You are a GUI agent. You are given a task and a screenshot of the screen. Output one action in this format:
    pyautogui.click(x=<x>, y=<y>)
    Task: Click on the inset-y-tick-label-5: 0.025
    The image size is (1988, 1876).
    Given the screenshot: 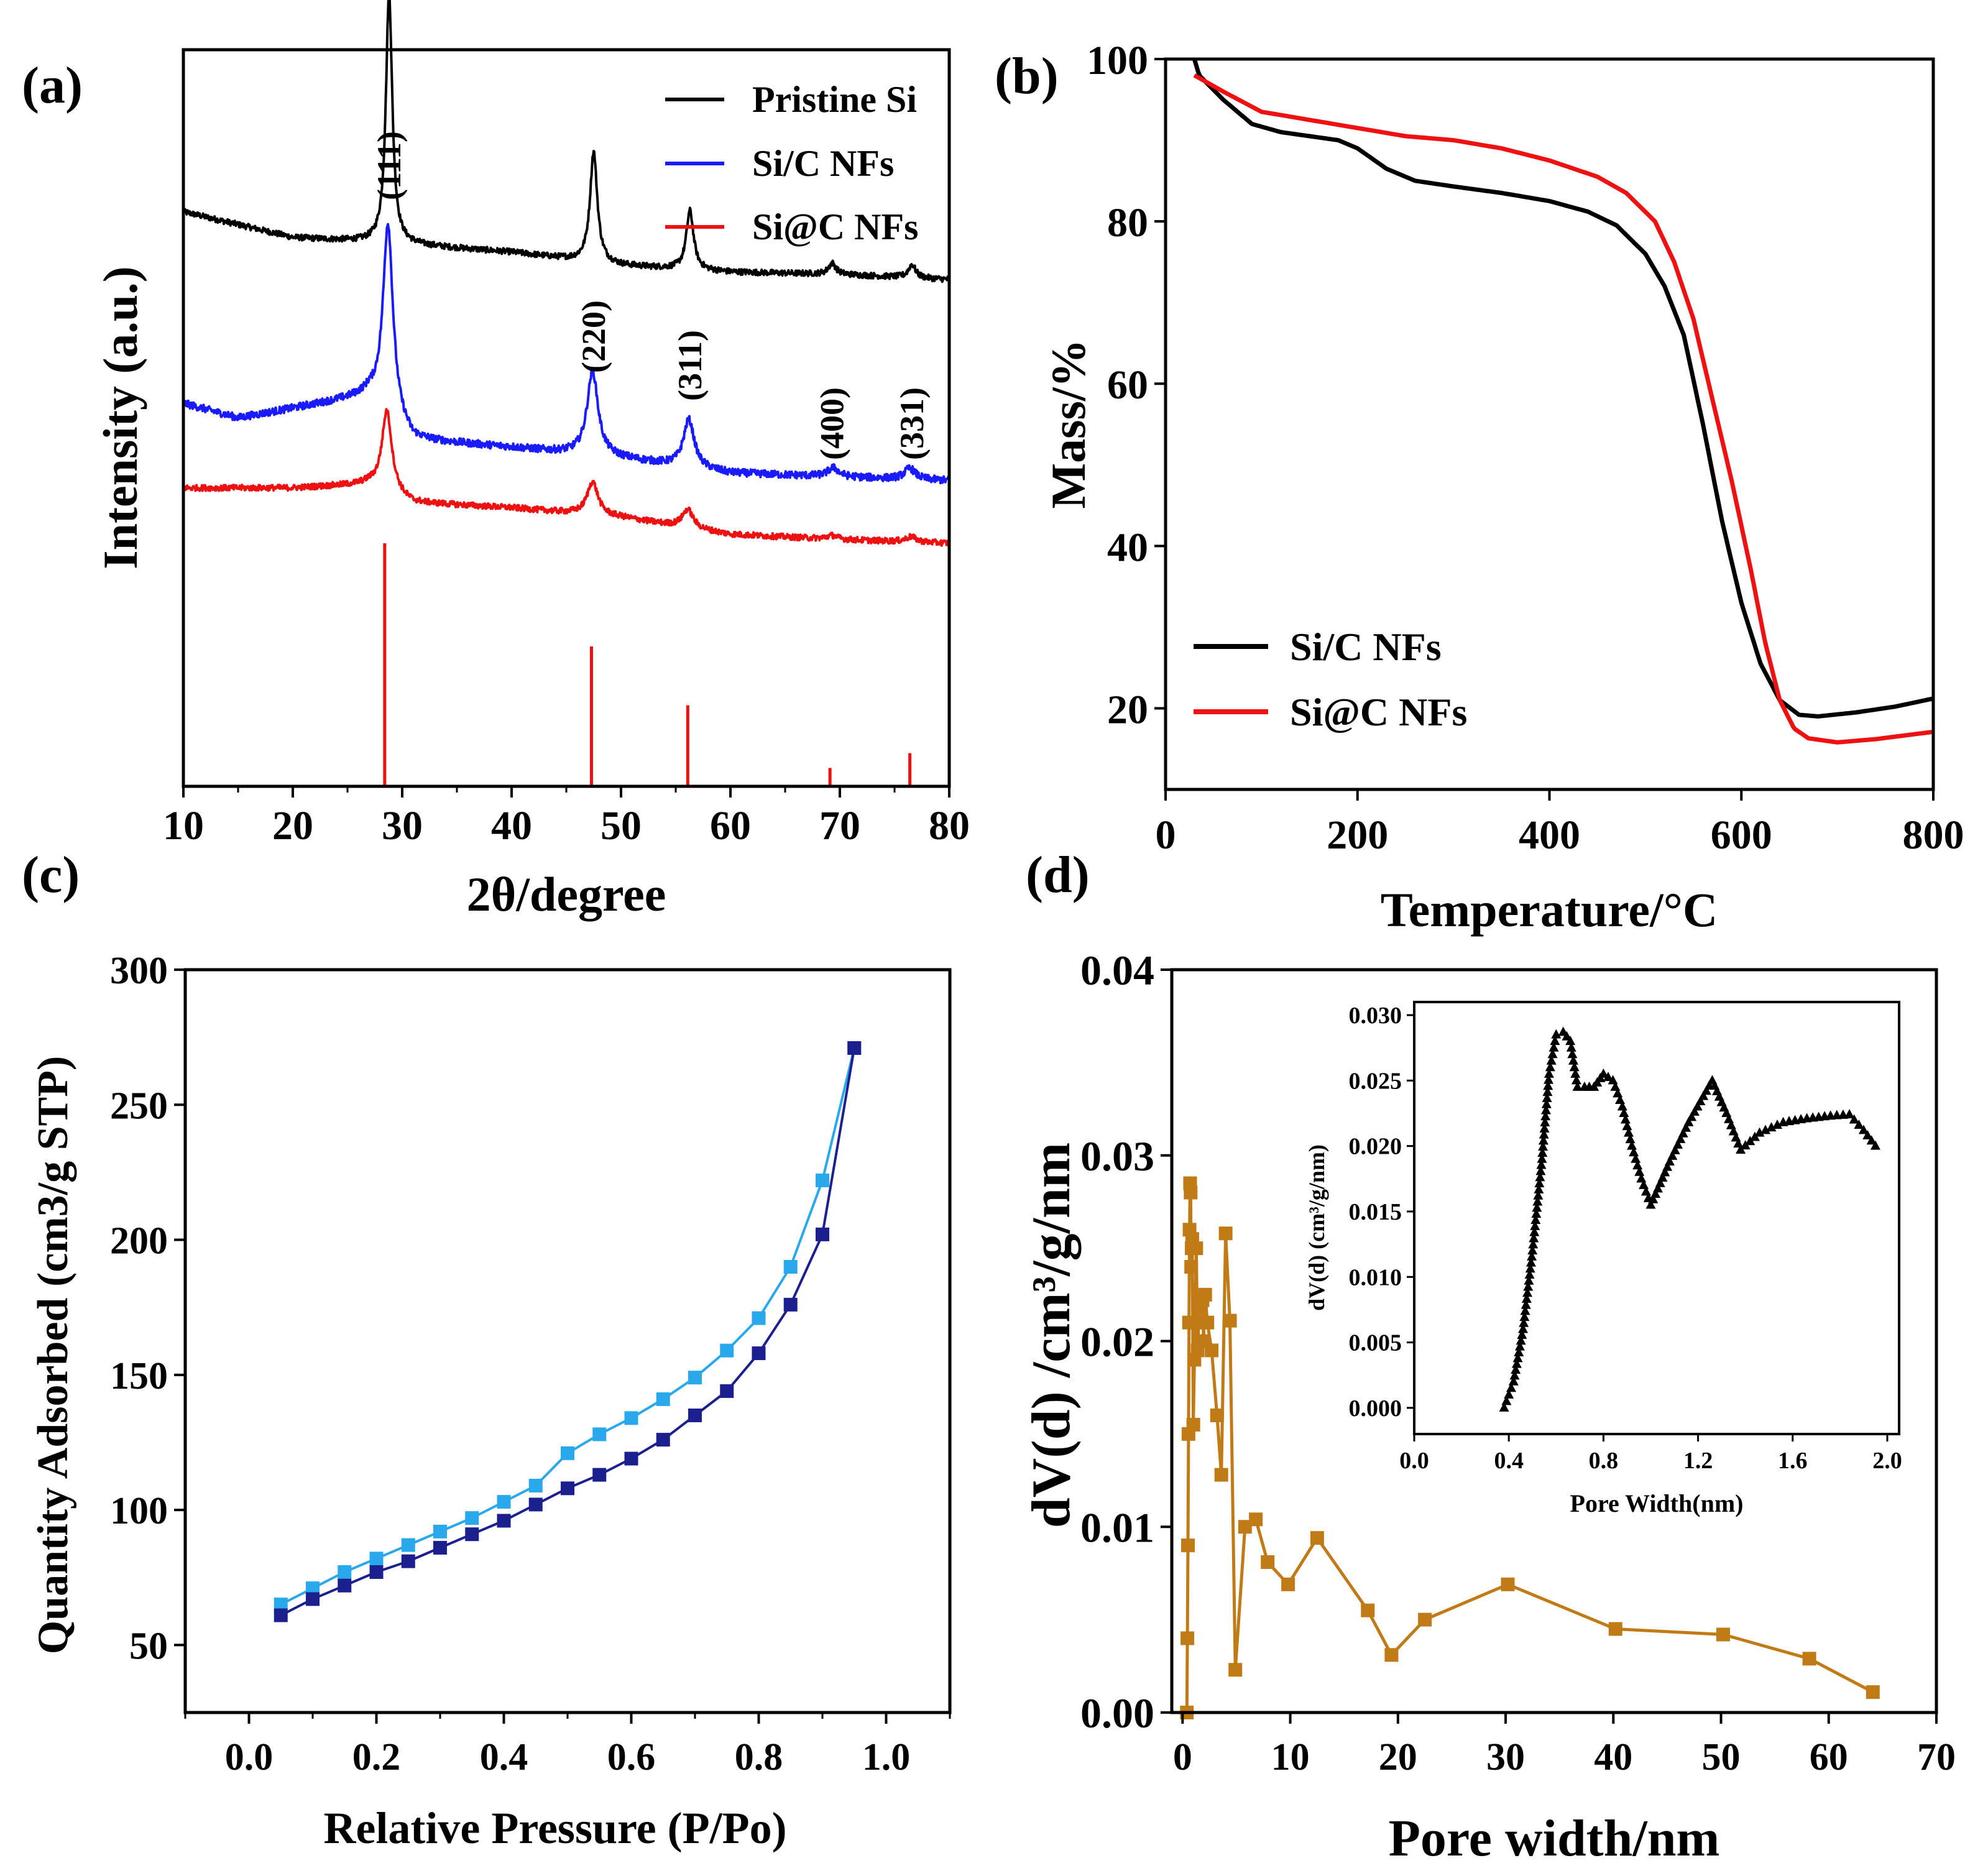 What is the action you would take?
    pyautogui.click(x=1375, y=1081)
    